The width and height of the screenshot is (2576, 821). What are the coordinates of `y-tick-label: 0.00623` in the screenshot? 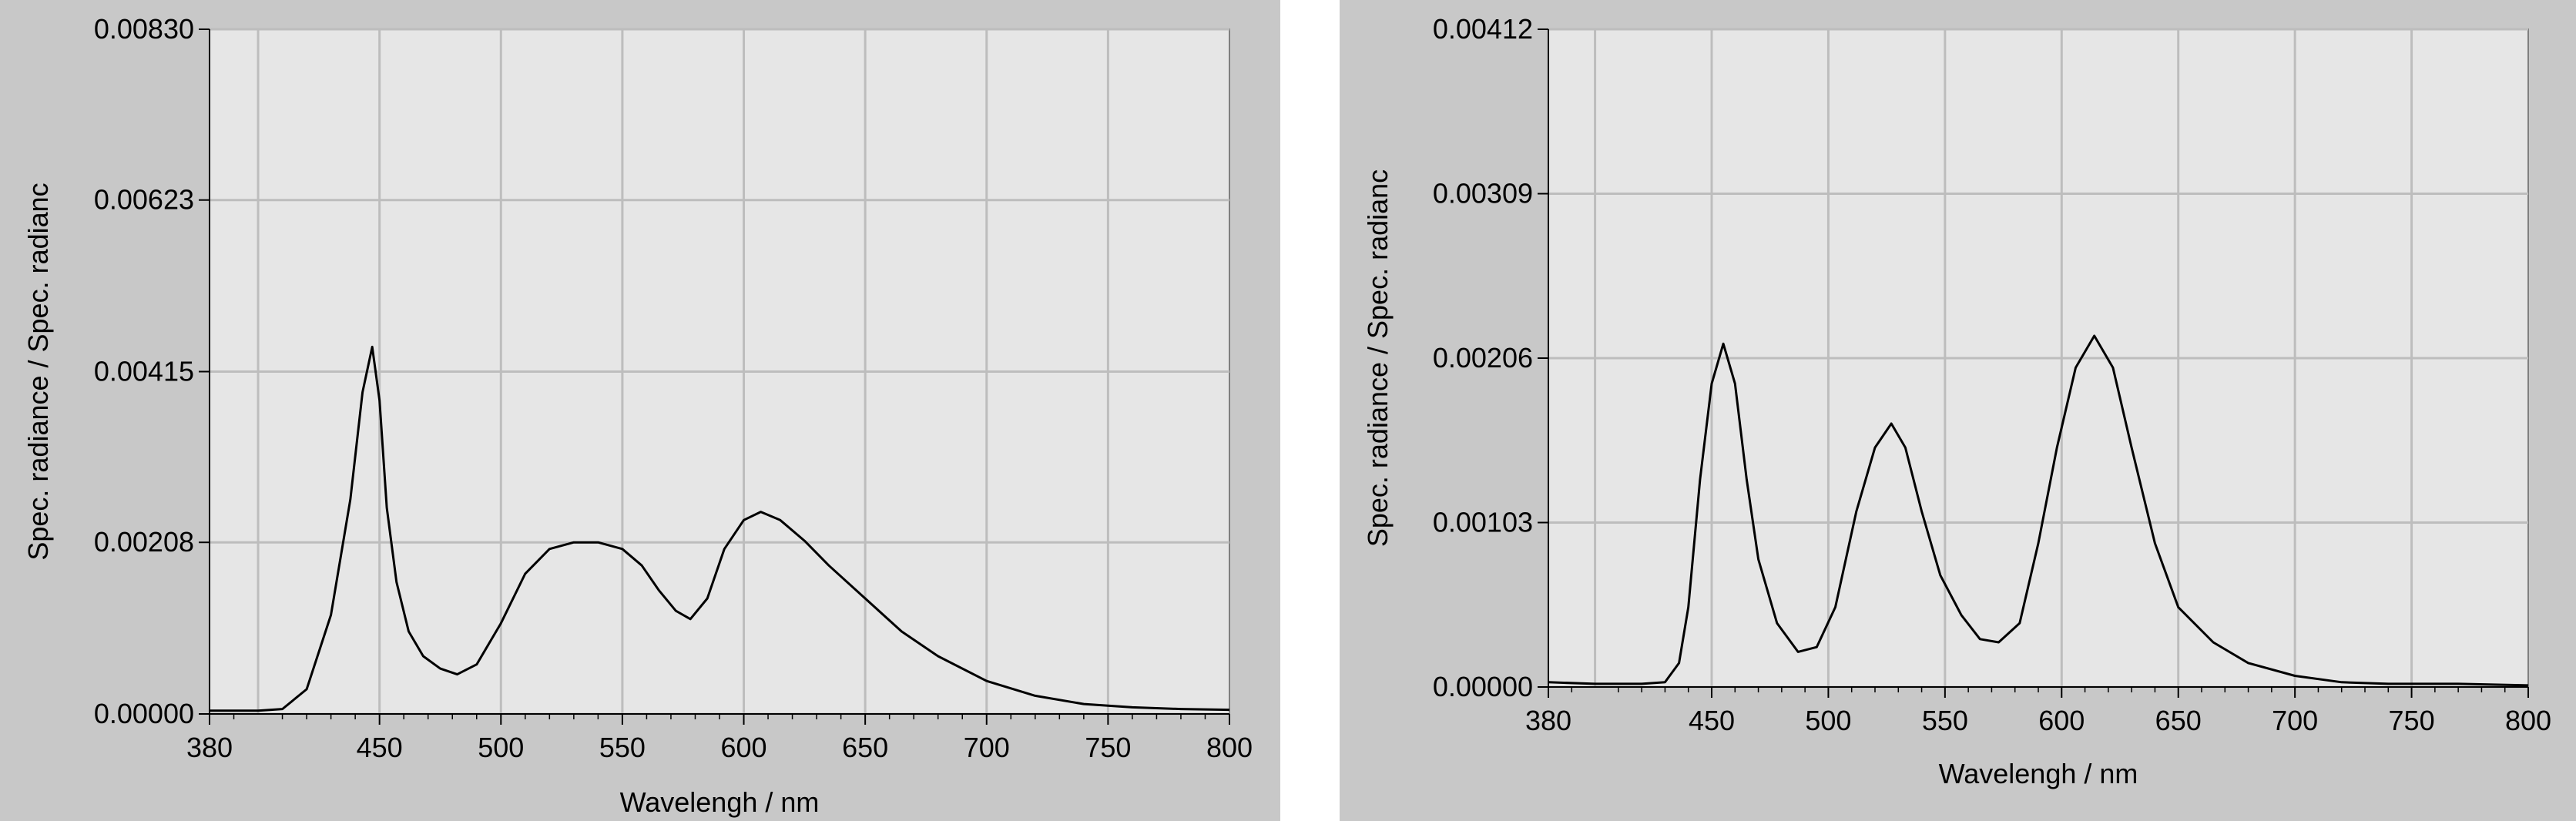 It's located at (144, 200).